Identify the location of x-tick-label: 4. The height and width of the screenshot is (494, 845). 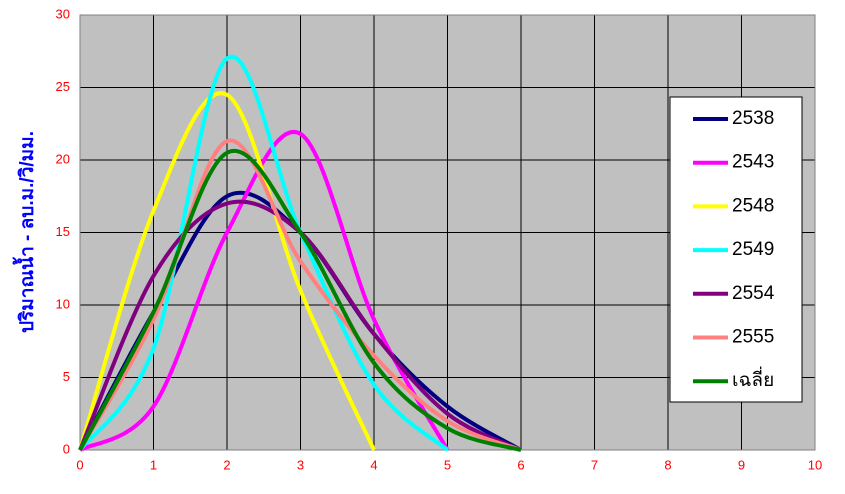
(373, 464).